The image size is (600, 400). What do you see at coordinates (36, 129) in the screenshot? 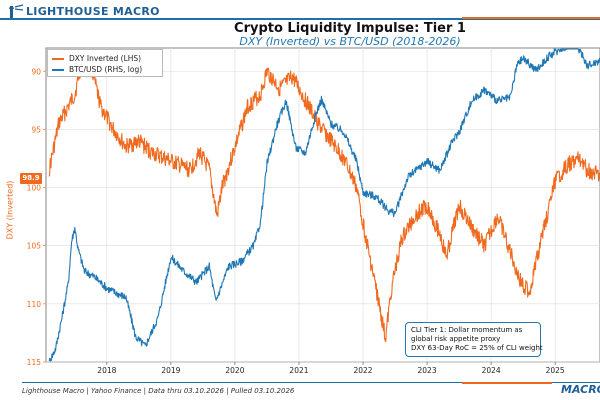
I see `y-tick-label-95: 95` at bounding box center [36, 129].